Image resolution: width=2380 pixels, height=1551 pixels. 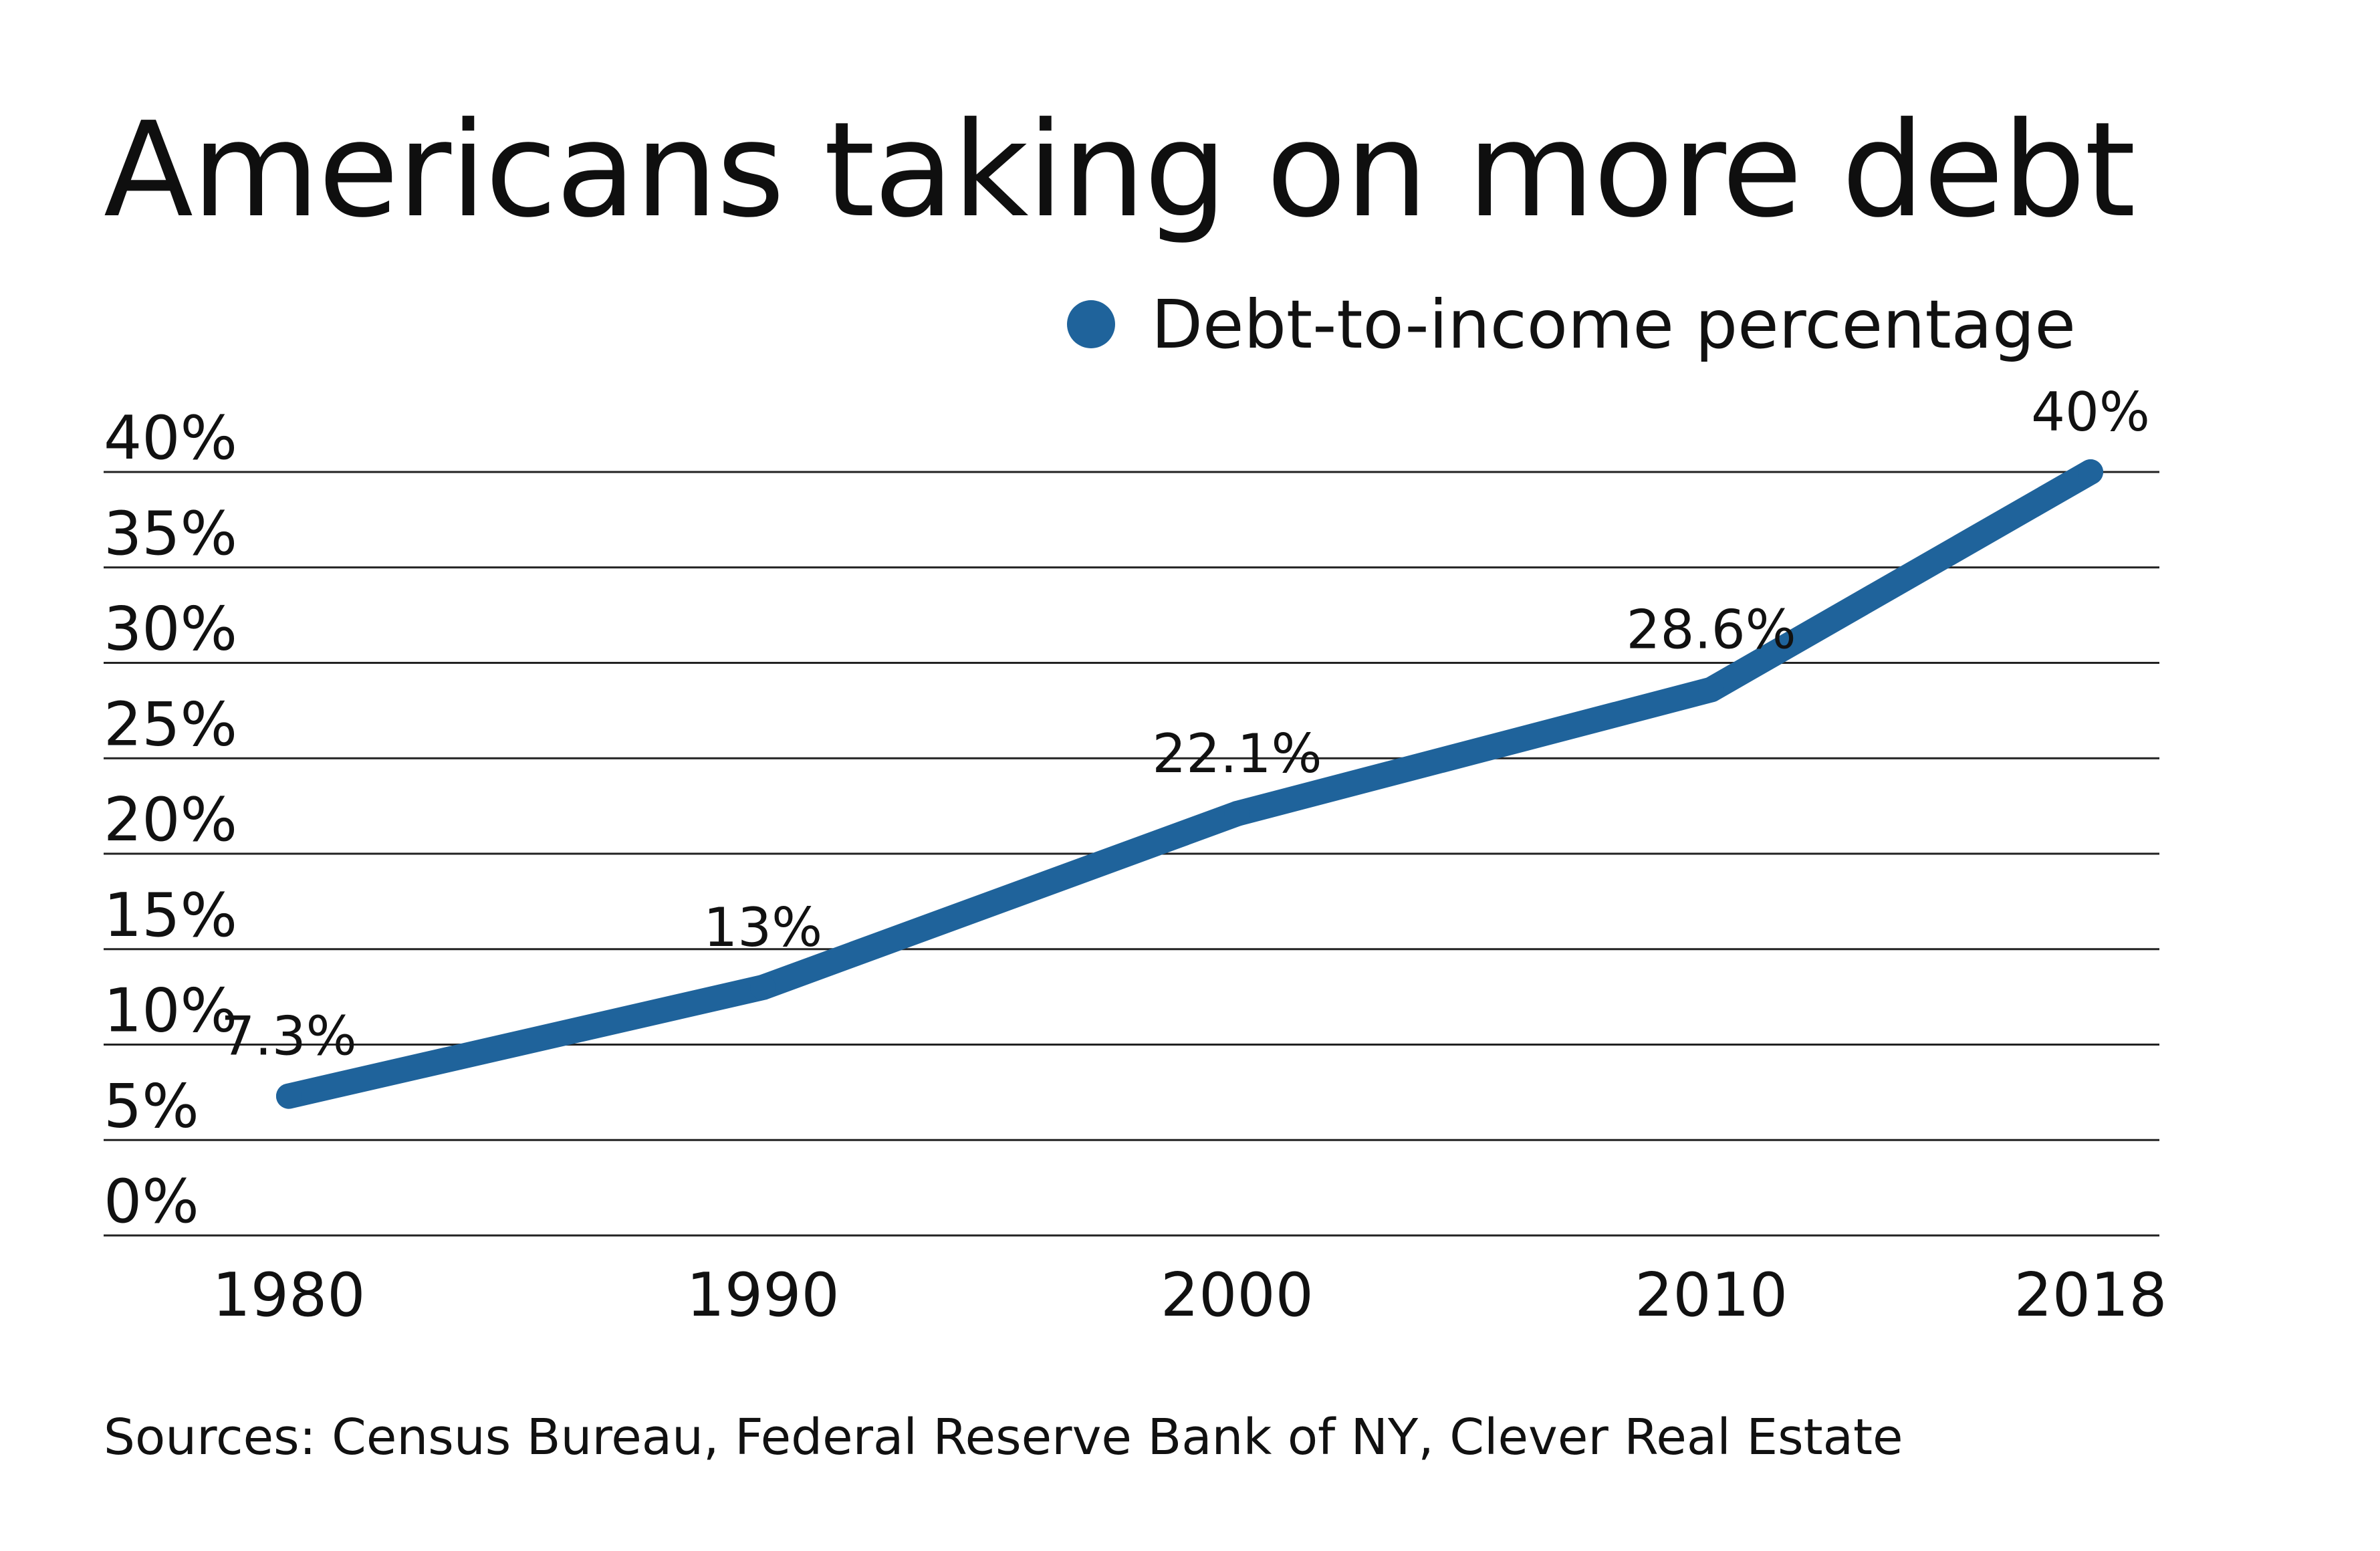 What do you see at coordinates (762, 928) in the screenshot?
I see `data-label: 13%` at bounding box center [762, 928].